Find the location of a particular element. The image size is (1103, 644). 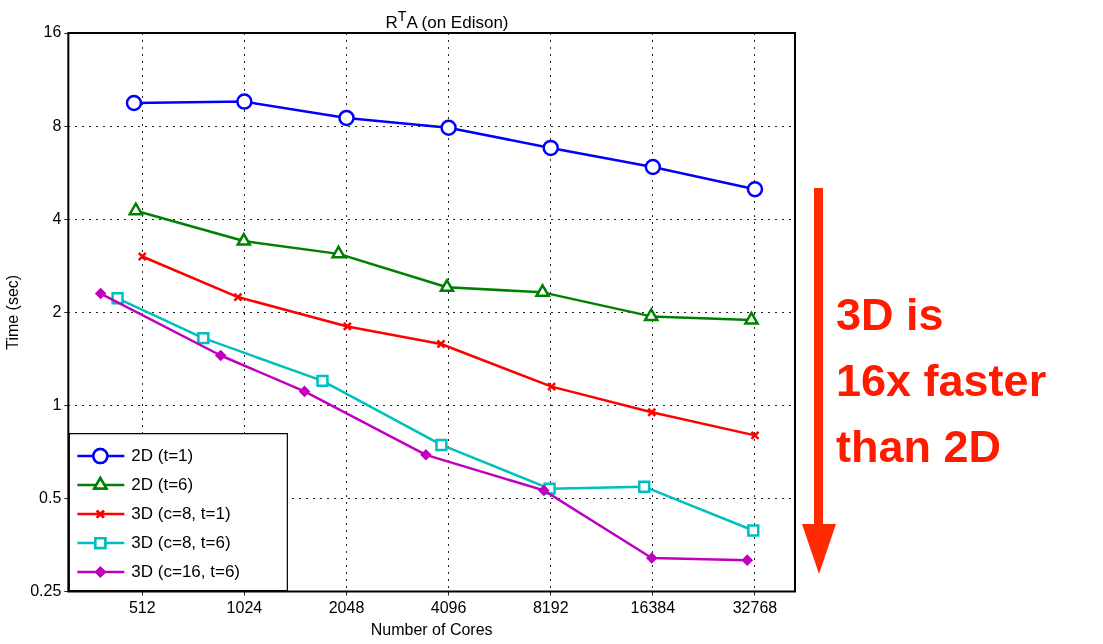

x-tick-label: 4096 is located at coordinates (448, 607).